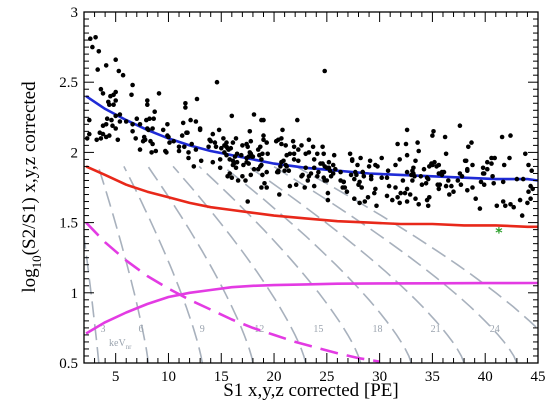  Describe the element at coordinates (318, 329) in the screenshot. I see `energy-label-15: 15` at that location.